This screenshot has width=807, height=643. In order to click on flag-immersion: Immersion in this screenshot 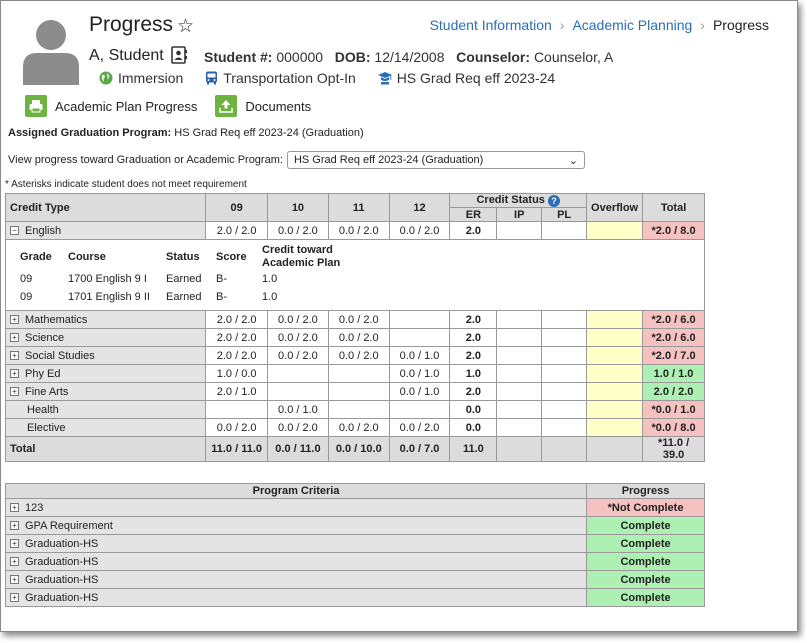, I will do `click(141, 78)`.